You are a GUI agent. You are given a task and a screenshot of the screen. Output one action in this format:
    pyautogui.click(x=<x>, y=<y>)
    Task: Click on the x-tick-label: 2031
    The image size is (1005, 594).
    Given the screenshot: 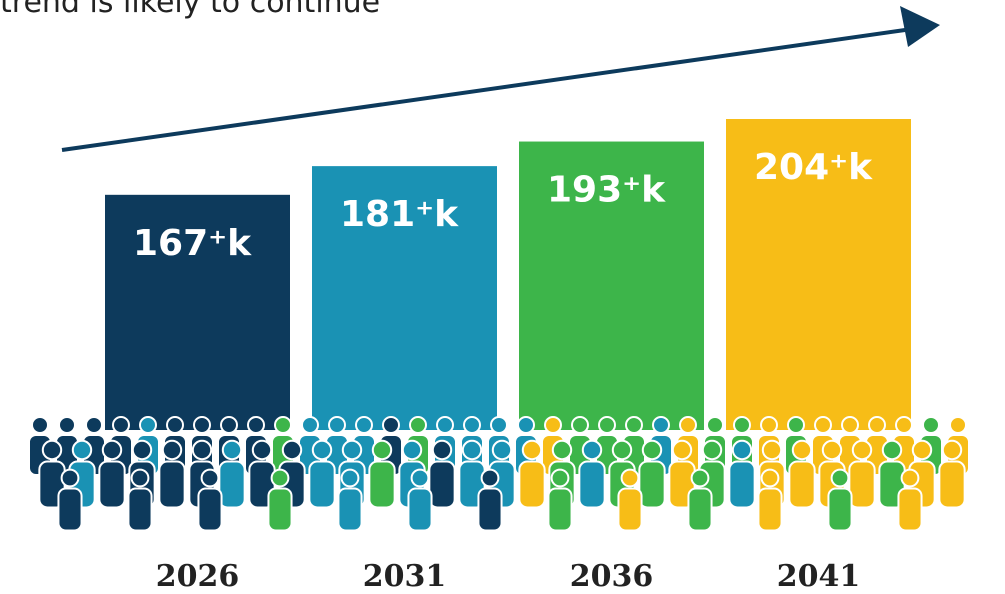 What is the action you would take?
    pyautogui.click(x=405, y=576)
    